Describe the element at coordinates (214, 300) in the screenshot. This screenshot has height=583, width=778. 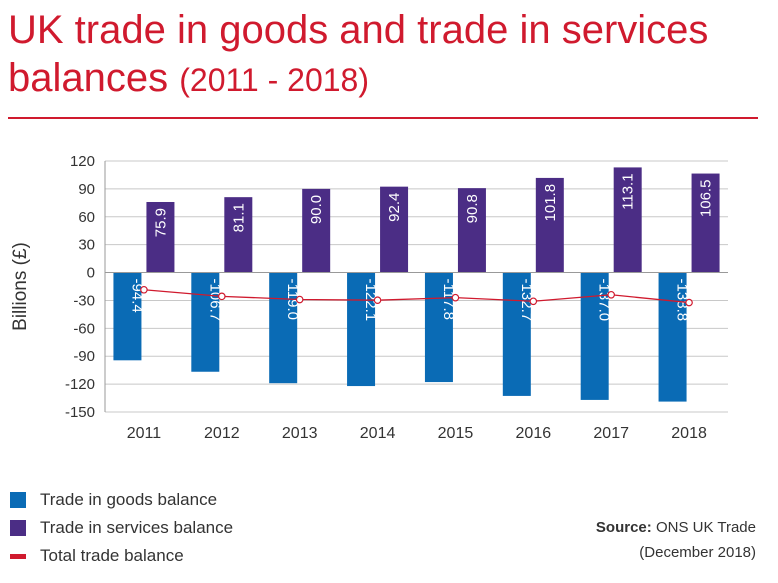
I see `bar-label-goods: -106.7` at that location.